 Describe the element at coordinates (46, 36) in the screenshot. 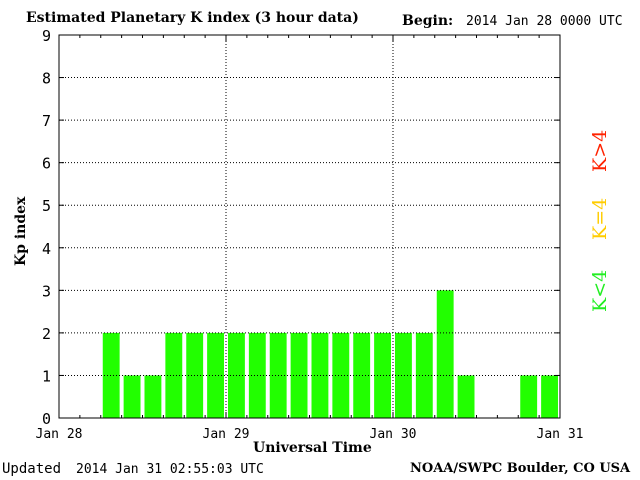

I see `y-tick-label: 9` at that location.